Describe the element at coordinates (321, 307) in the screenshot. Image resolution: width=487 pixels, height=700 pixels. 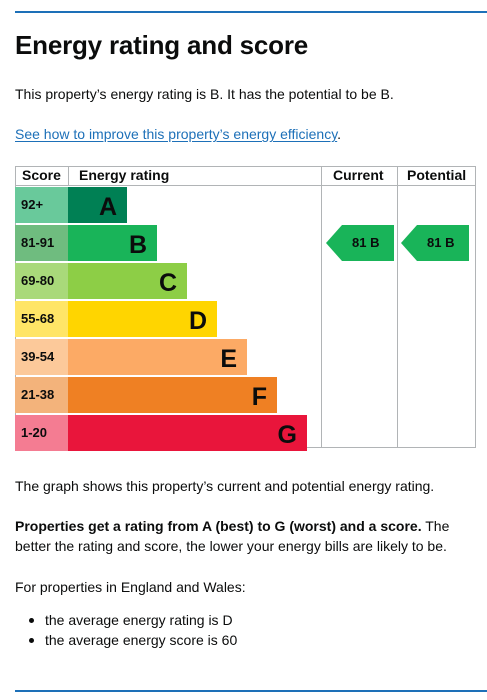
I see `current-column-divider` at that location.